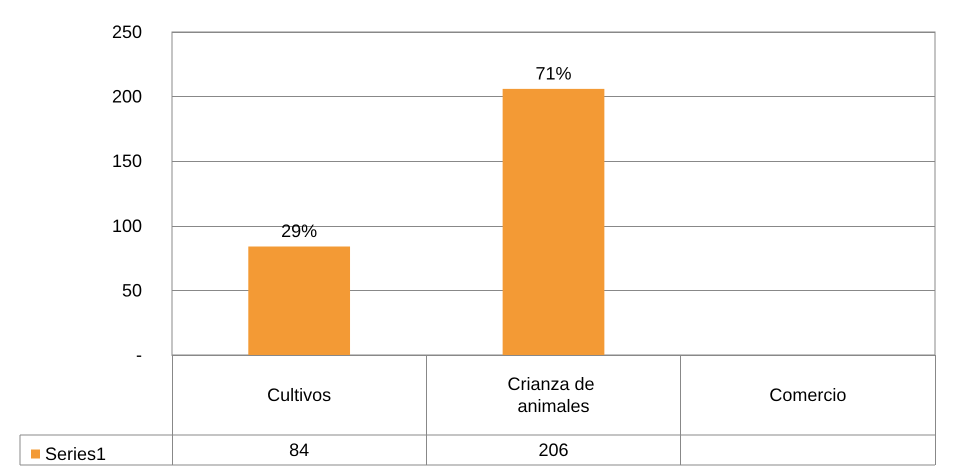 Image resolution: width=960 pixels, height=476 pixels. What do you see at coordinates (127, 32) in the screenshot?
I see `y-tick-label: 250` at bounding box center [127, 32].